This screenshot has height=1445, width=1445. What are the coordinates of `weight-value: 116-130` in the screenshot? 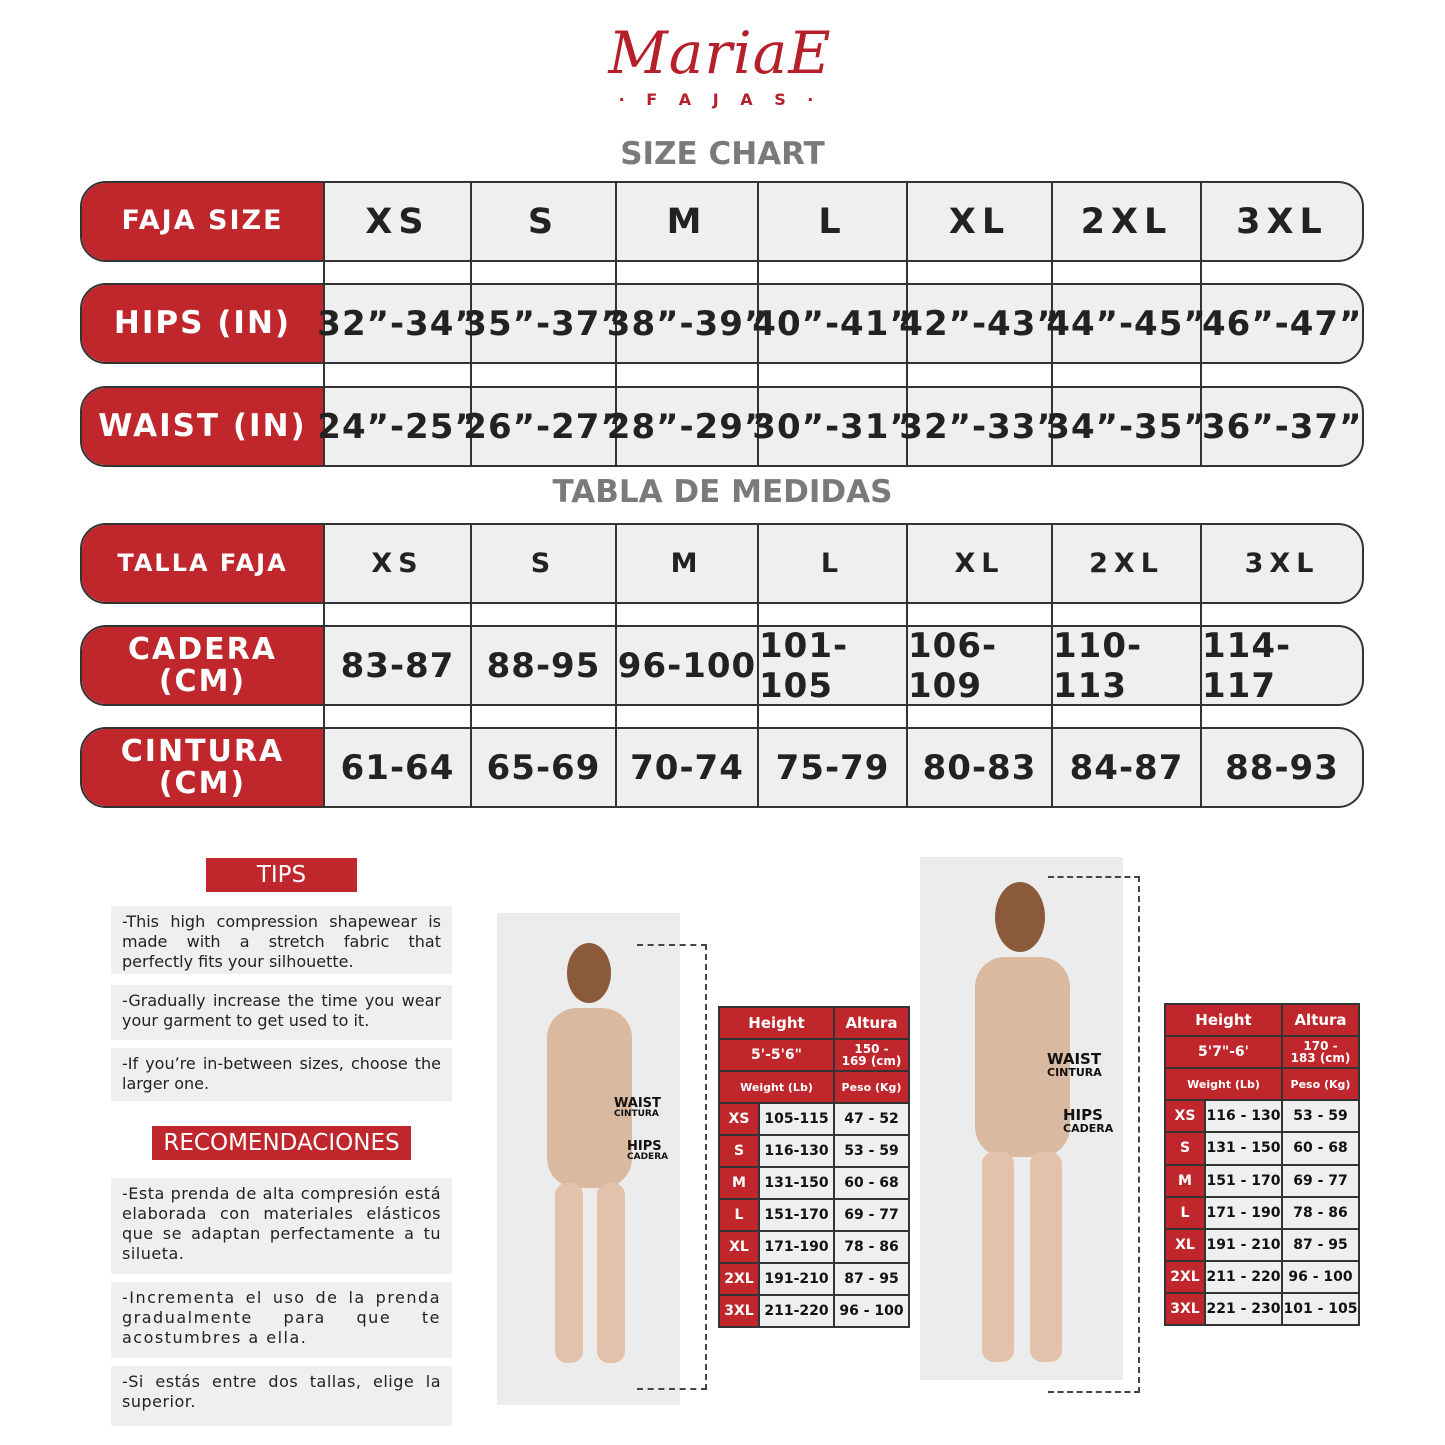 It's located at (796, 1151).